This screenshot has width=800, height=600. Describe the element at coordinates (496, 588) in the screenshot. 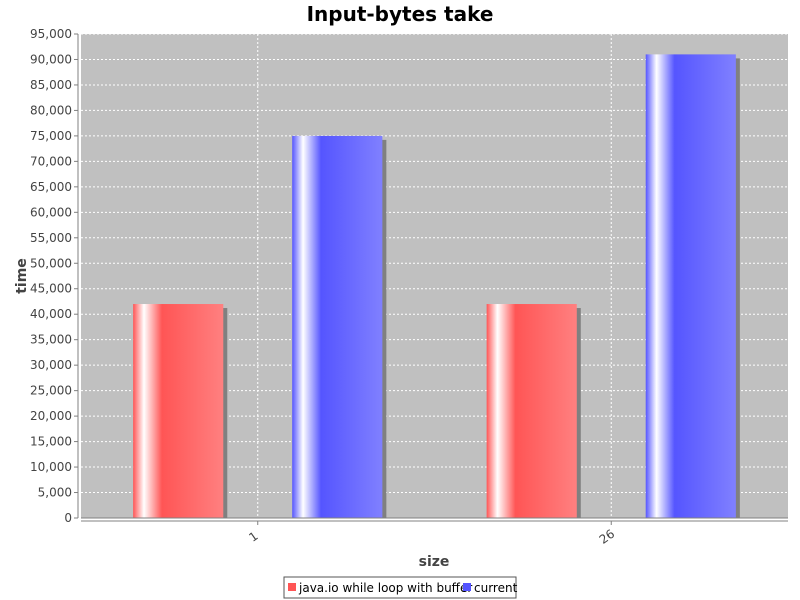

I see `legend-label-current: current` at that location.